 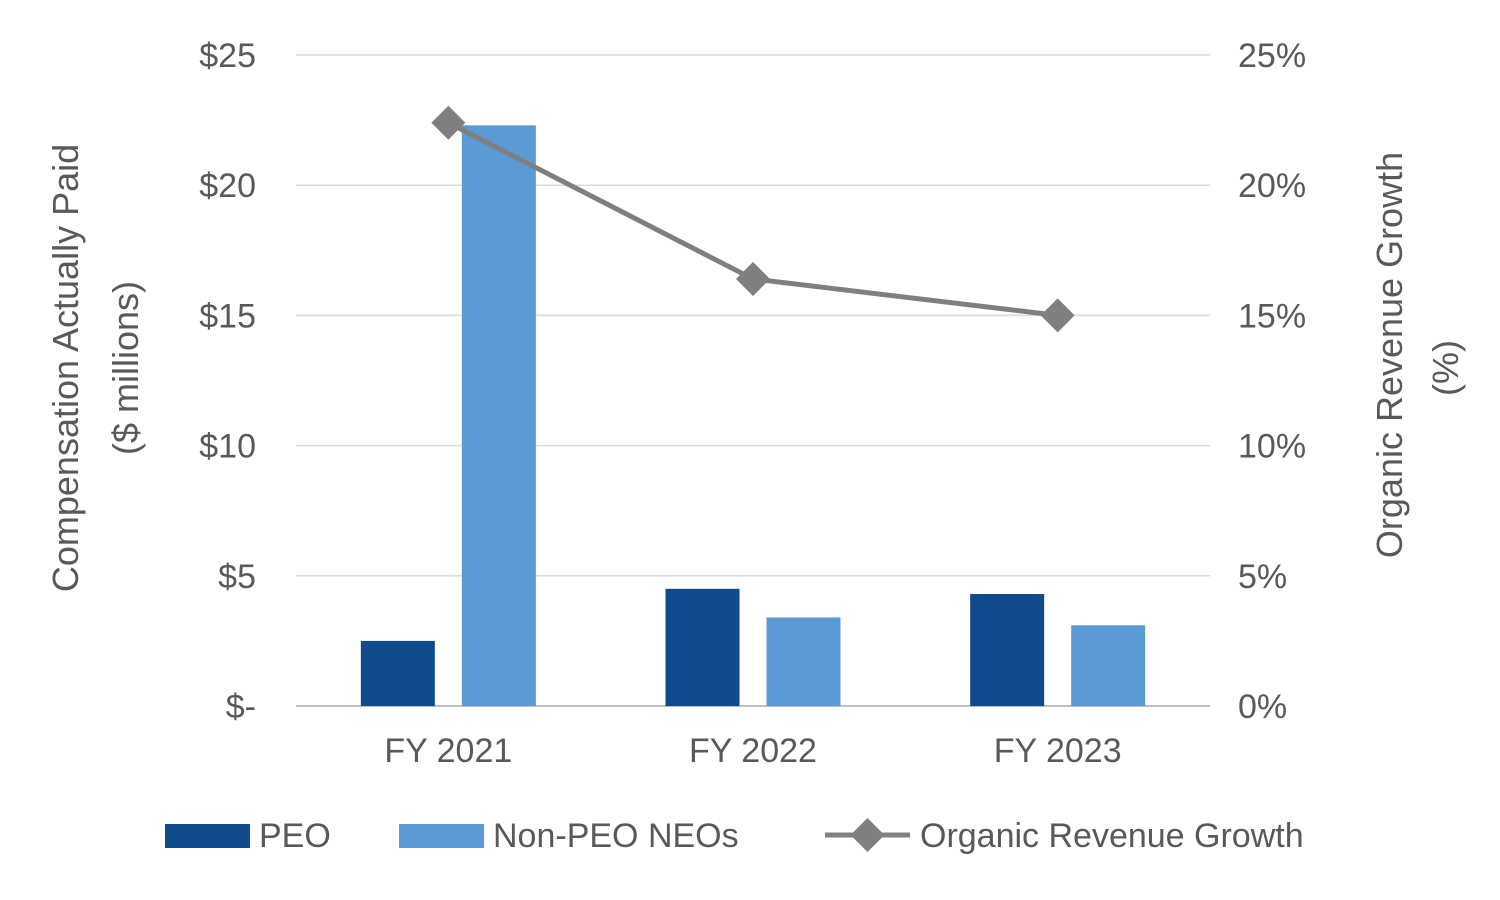 I want to click on left-axis-title-line2: ($ millions), so click(x=125, y=368).